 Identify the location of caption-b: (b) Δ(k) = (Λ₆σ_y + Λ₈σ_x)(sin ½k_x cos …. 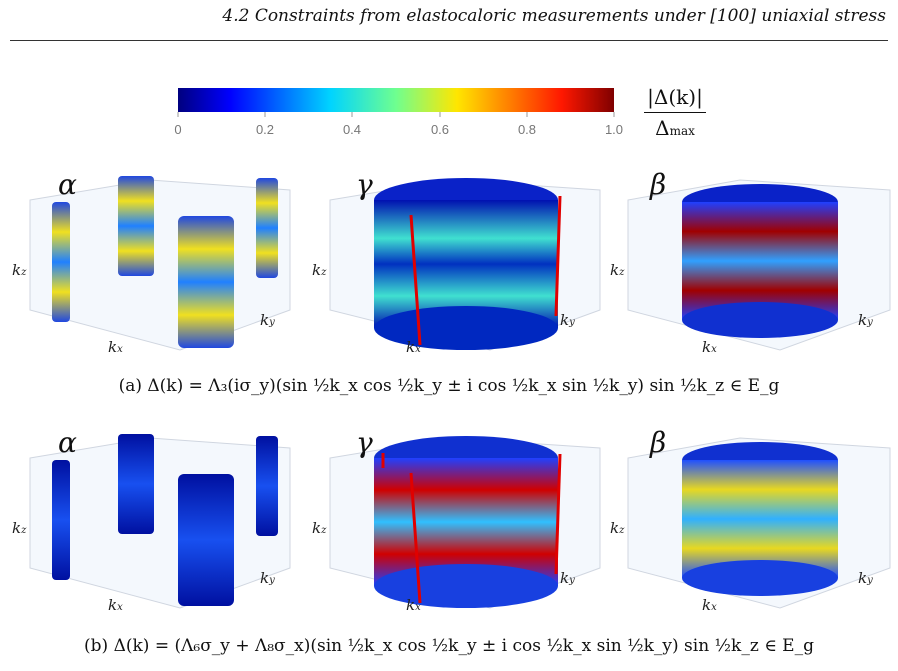
(449, 646).